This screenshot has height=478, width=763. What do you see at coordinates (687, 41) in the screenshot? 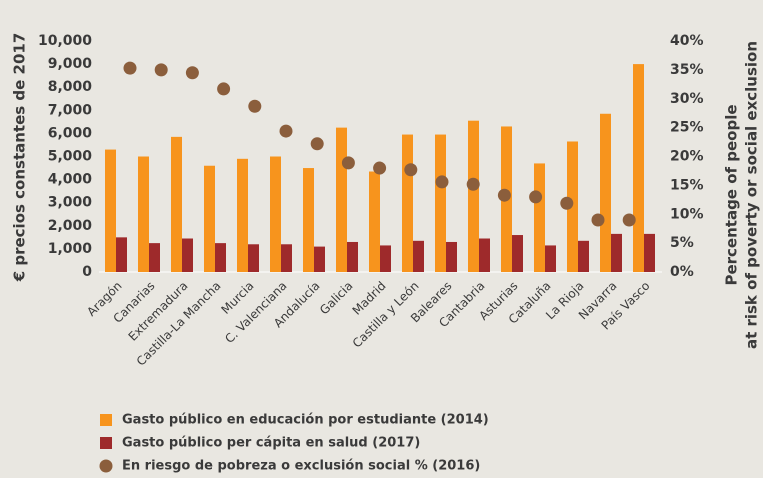
I see `y2-tick-label: 40%` at bounding box center [687, 41].